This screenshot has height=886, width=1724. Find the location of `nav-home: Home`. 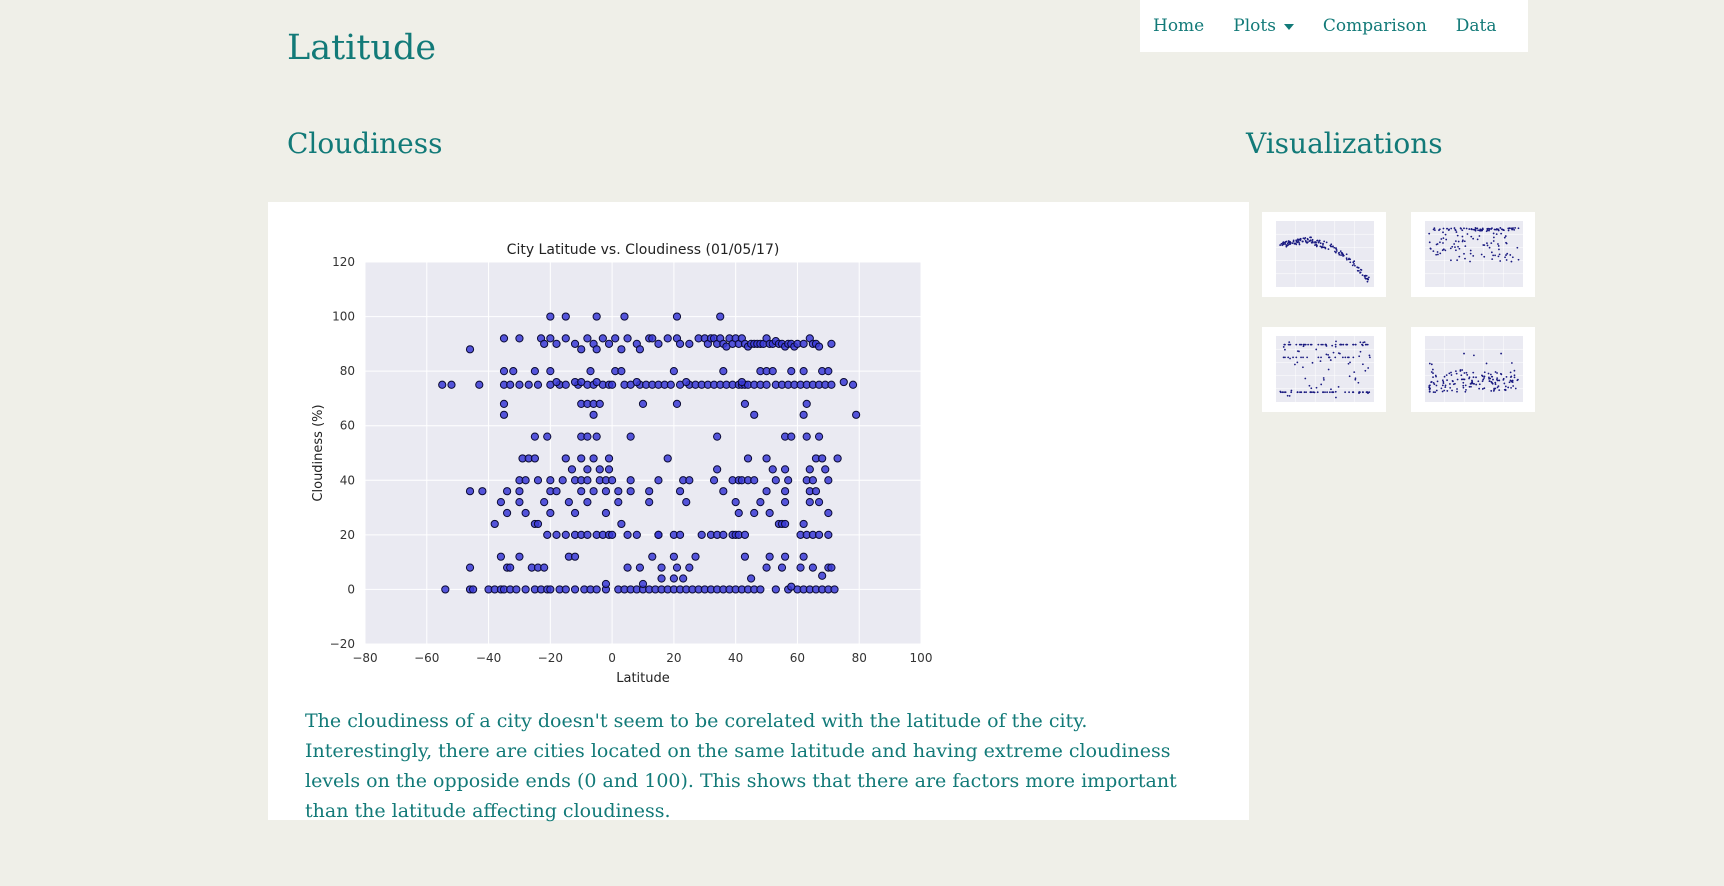

nav-home: Home is located at coordinates (1179, 26).